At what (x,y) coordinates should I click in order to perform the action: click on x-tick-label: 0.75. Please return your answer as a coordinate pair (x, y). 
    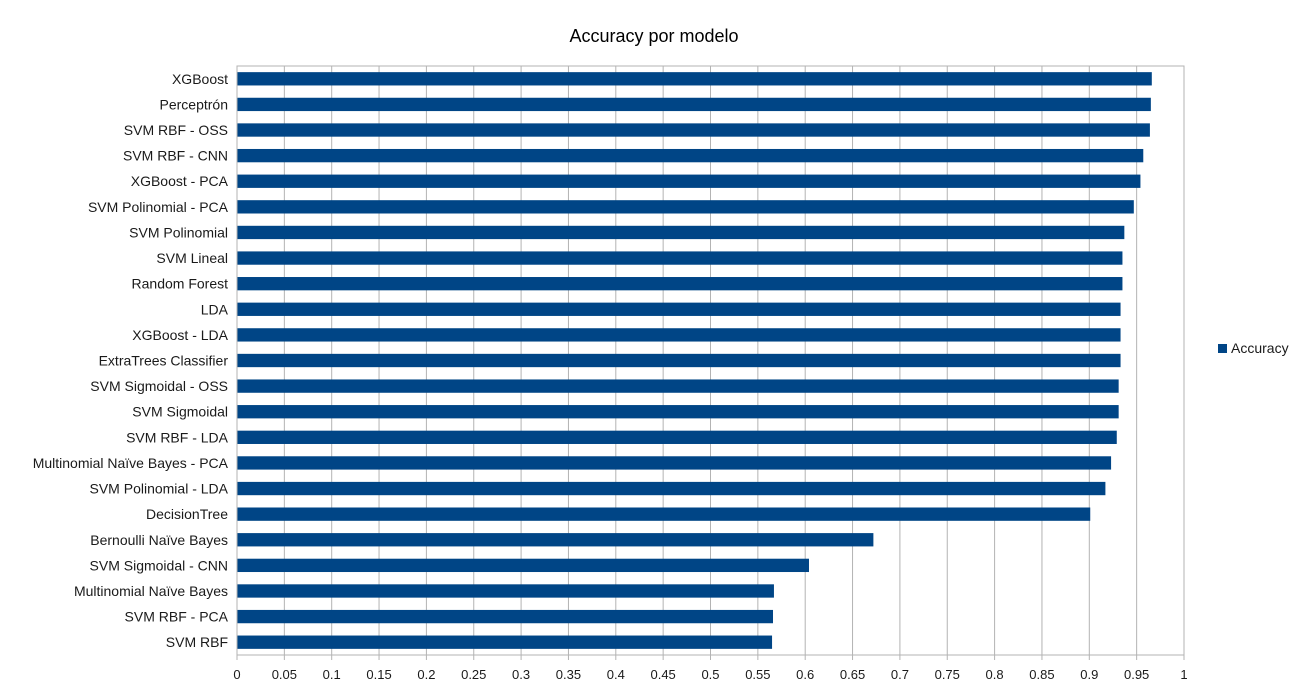
    Looking at the image, I should click on (947, 674).